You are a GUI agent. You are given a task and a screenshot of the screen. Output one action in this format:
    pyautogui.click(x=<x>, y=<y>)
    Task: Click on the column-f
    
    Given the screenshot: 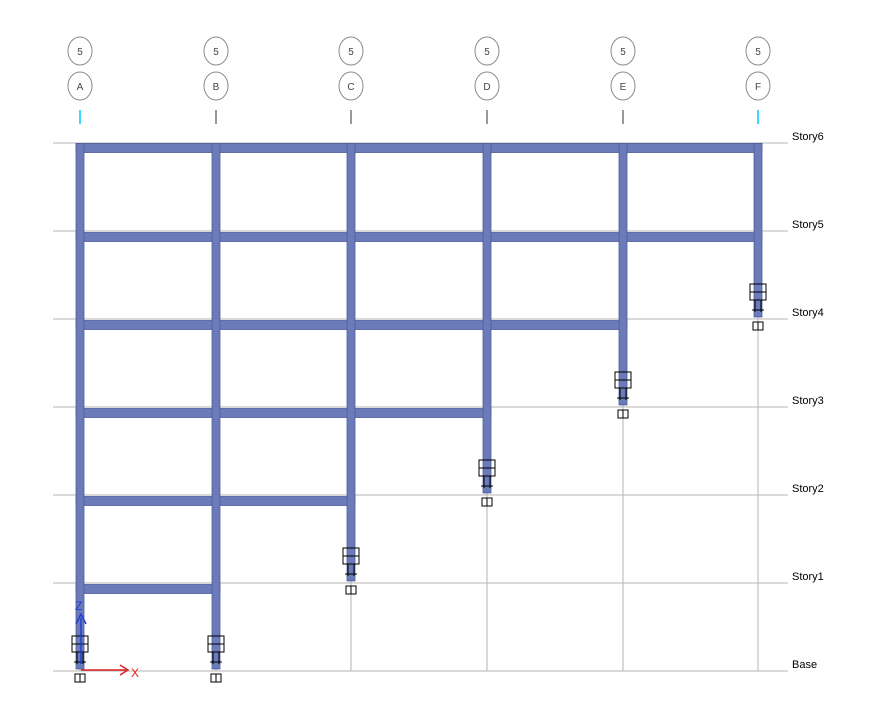 What is the action you would take?
    pyautogui.click(x=758, y=230)
    